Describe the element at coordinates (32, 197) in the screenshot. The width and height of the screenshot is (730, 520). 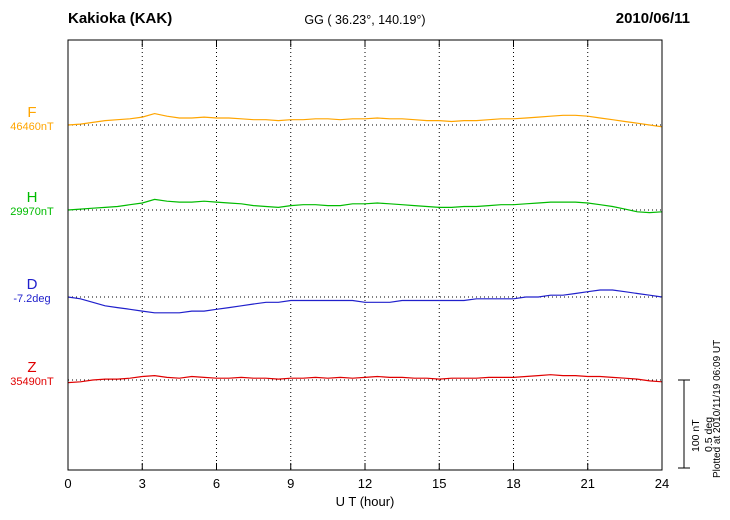
I see `series-letter-h: H` at that location.